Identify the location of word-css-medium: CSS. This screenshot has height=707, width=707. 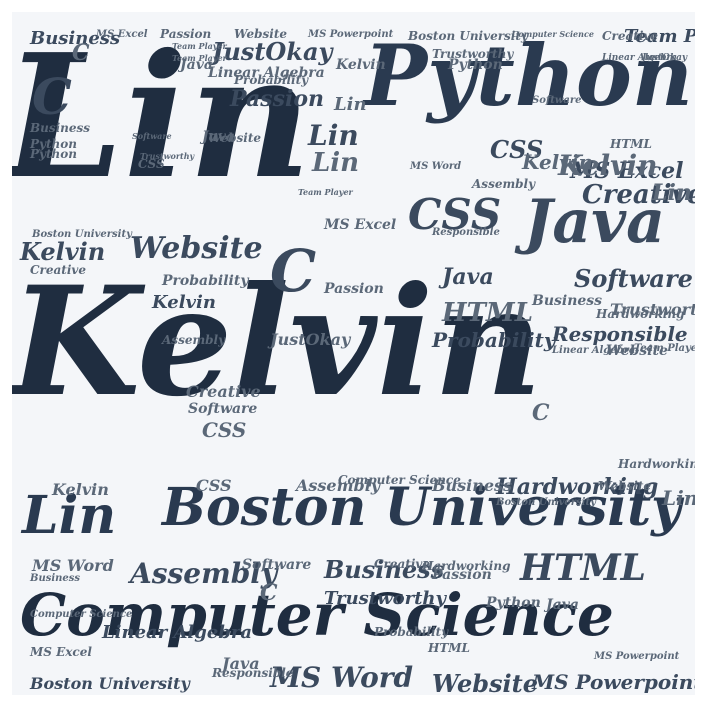
(455, 214).